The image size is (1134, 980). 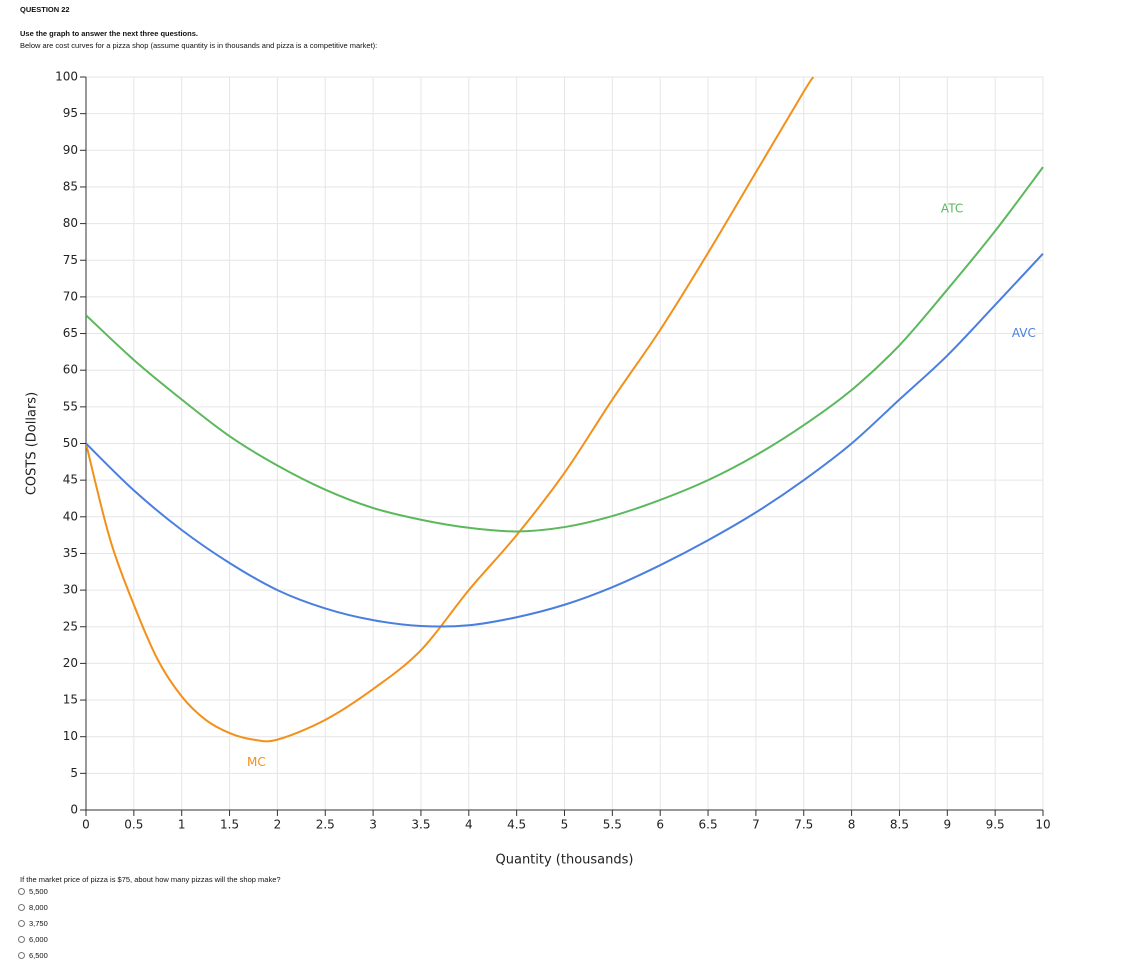 I want to click on x-tick-label: 9.5, so click(x=995, y=825).